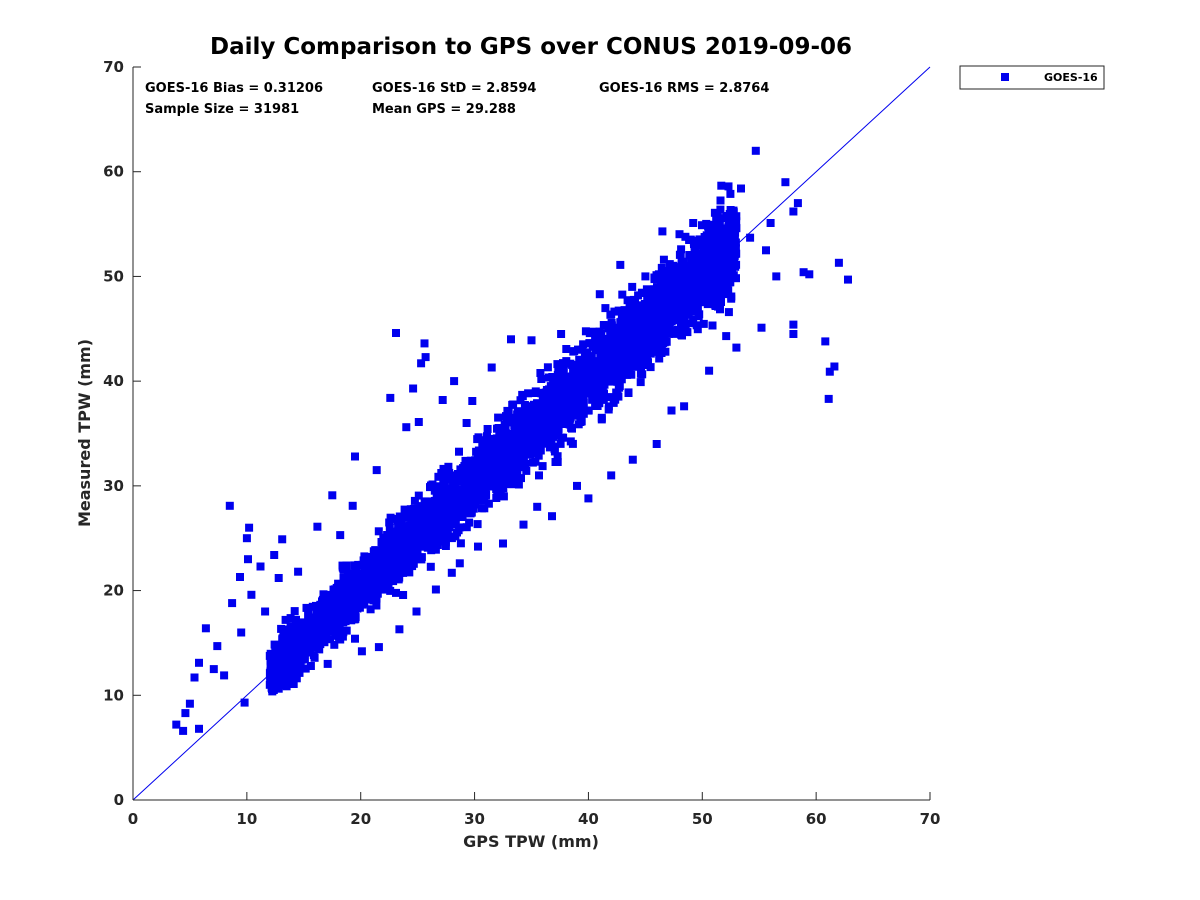  I want to click on stat-sample-size: Sample Size = 31981, so click(222, 109).